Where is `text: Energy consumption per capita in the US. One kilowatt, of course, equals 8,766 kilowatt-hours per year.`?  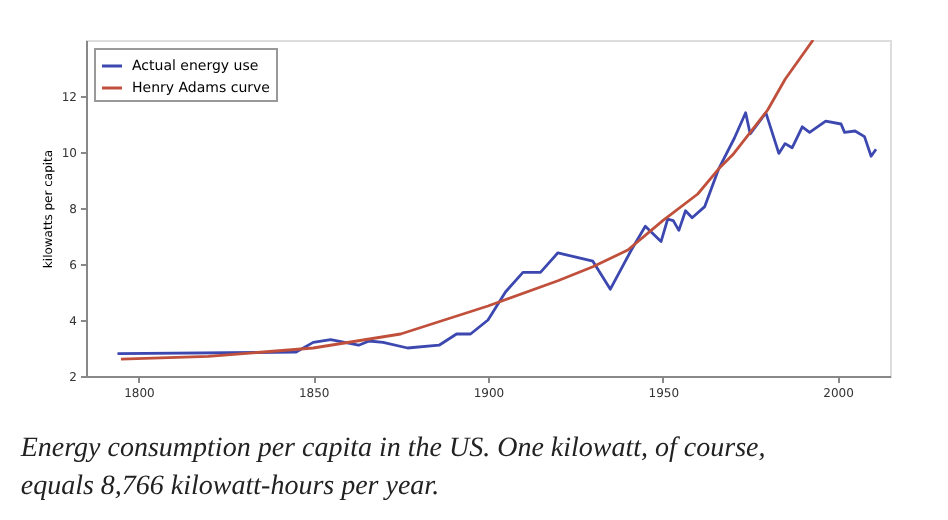 text: Energy consumption per capita in the US. One kilowatt, of course, equals 8,766 kilowatt-hours per year. is located at coordinates (392, 468).